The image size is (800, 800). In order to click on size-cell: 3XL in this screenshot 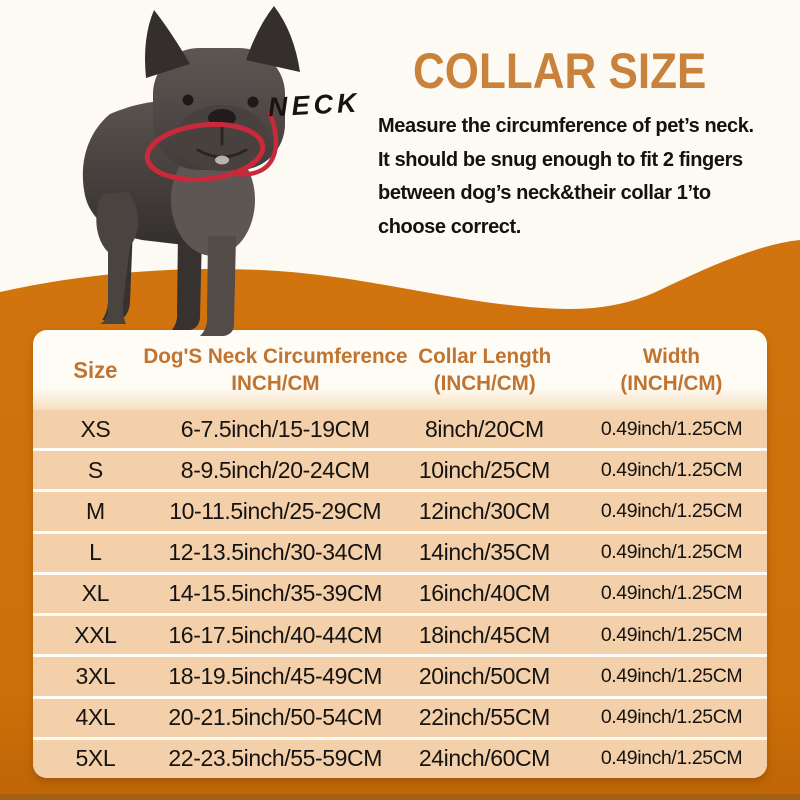, I will do `click(95, 675)`.